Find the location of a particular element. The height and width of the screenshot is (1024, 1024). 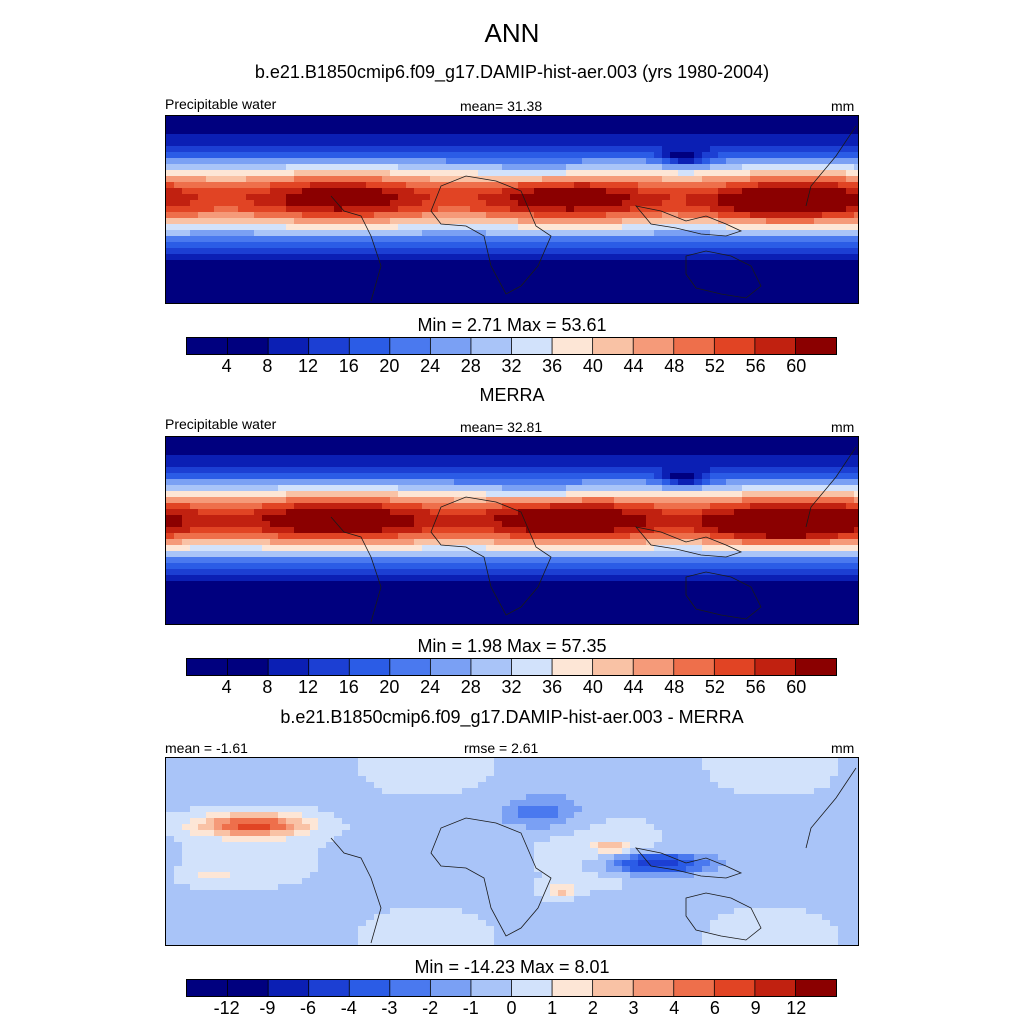

colorbar-tick-label: 40 is located at coordinates (592, 366).